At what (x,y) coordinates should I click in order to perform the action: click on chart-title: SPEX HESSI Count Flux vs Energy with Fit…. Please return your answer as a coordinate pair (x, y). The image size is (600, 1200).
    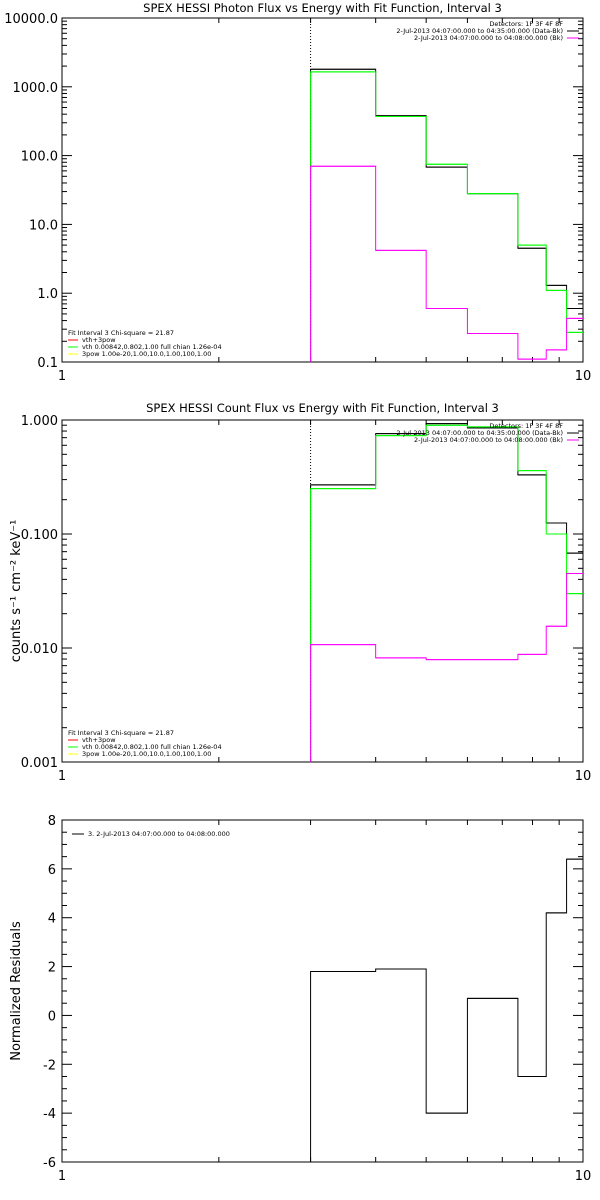
    Looking at the image, I should click on (322, 408).